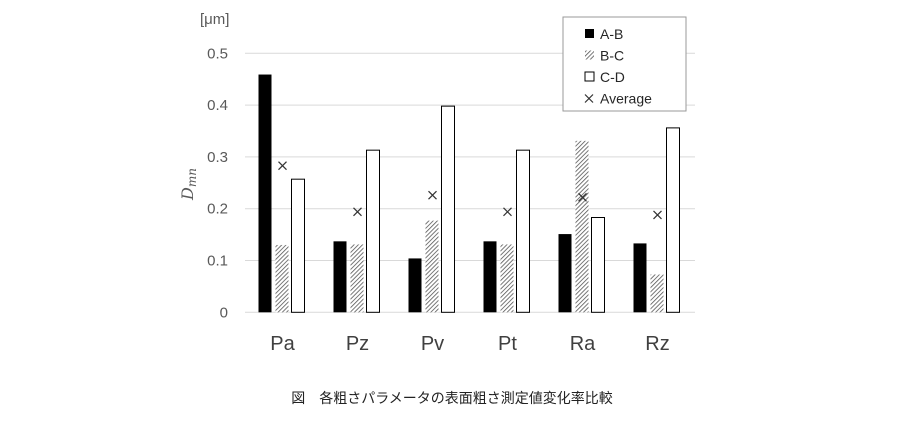  Describe the element at coordinates (188, 184) in the screenshot. I see `y-axis-label: Dmn` at that location.